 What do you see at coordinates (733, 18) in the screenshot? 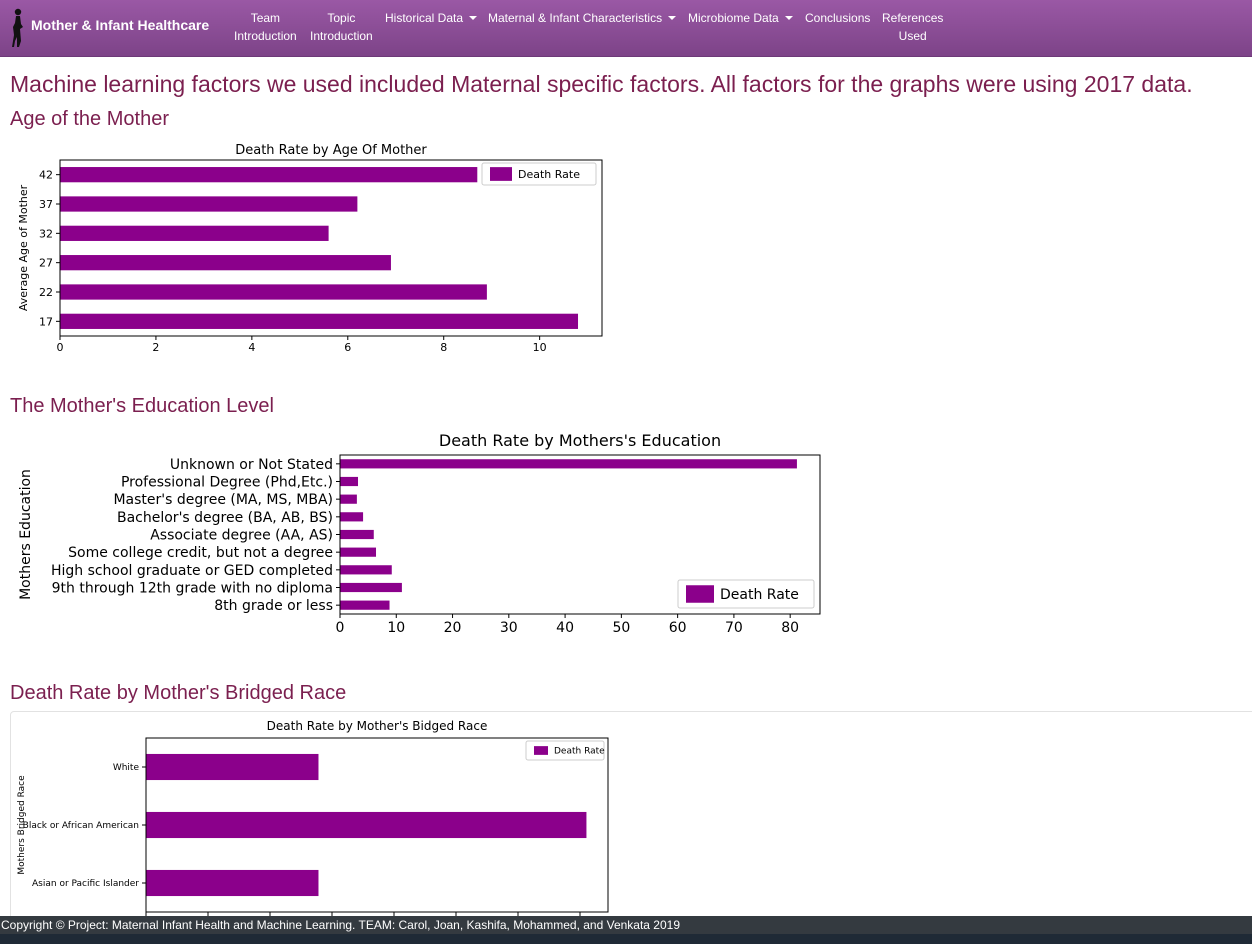
I see `nav-label: Microbiome Data` at bounding box center [733, 18].